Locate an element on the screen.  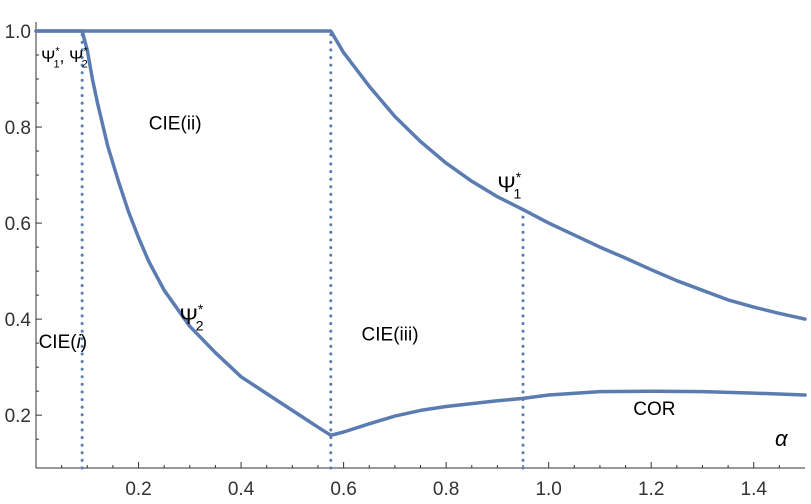
x-tick-label: 0.2 is located at coordinates (138, 489).